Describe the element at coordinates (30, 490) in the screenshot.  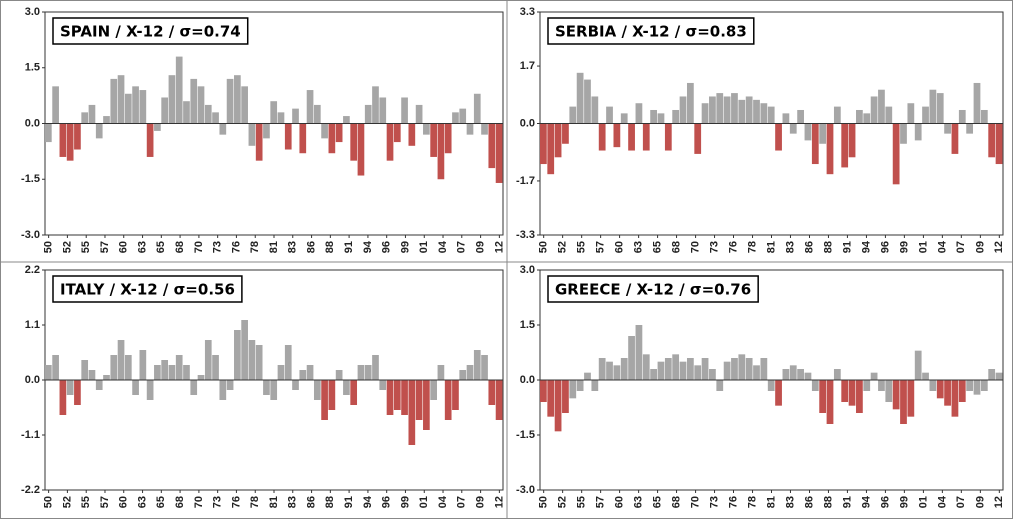
I see `y-tick-label: -2.2` at that location.